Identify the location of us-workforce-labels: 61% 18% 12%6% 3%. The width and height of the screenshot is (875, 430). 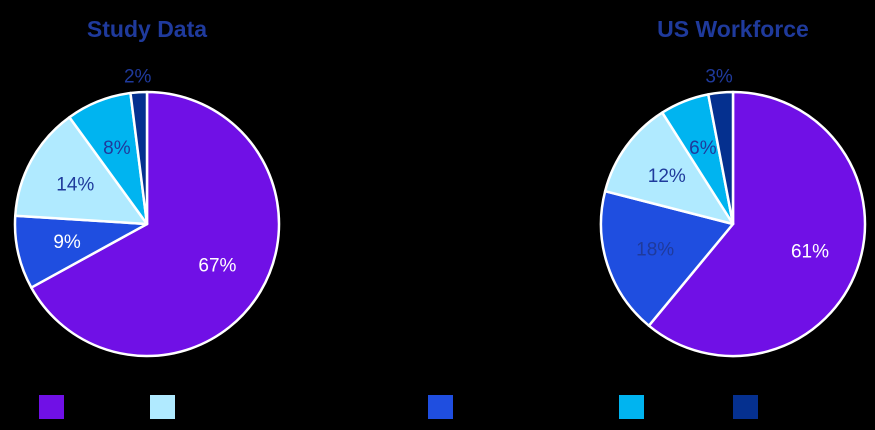
(732, 165).